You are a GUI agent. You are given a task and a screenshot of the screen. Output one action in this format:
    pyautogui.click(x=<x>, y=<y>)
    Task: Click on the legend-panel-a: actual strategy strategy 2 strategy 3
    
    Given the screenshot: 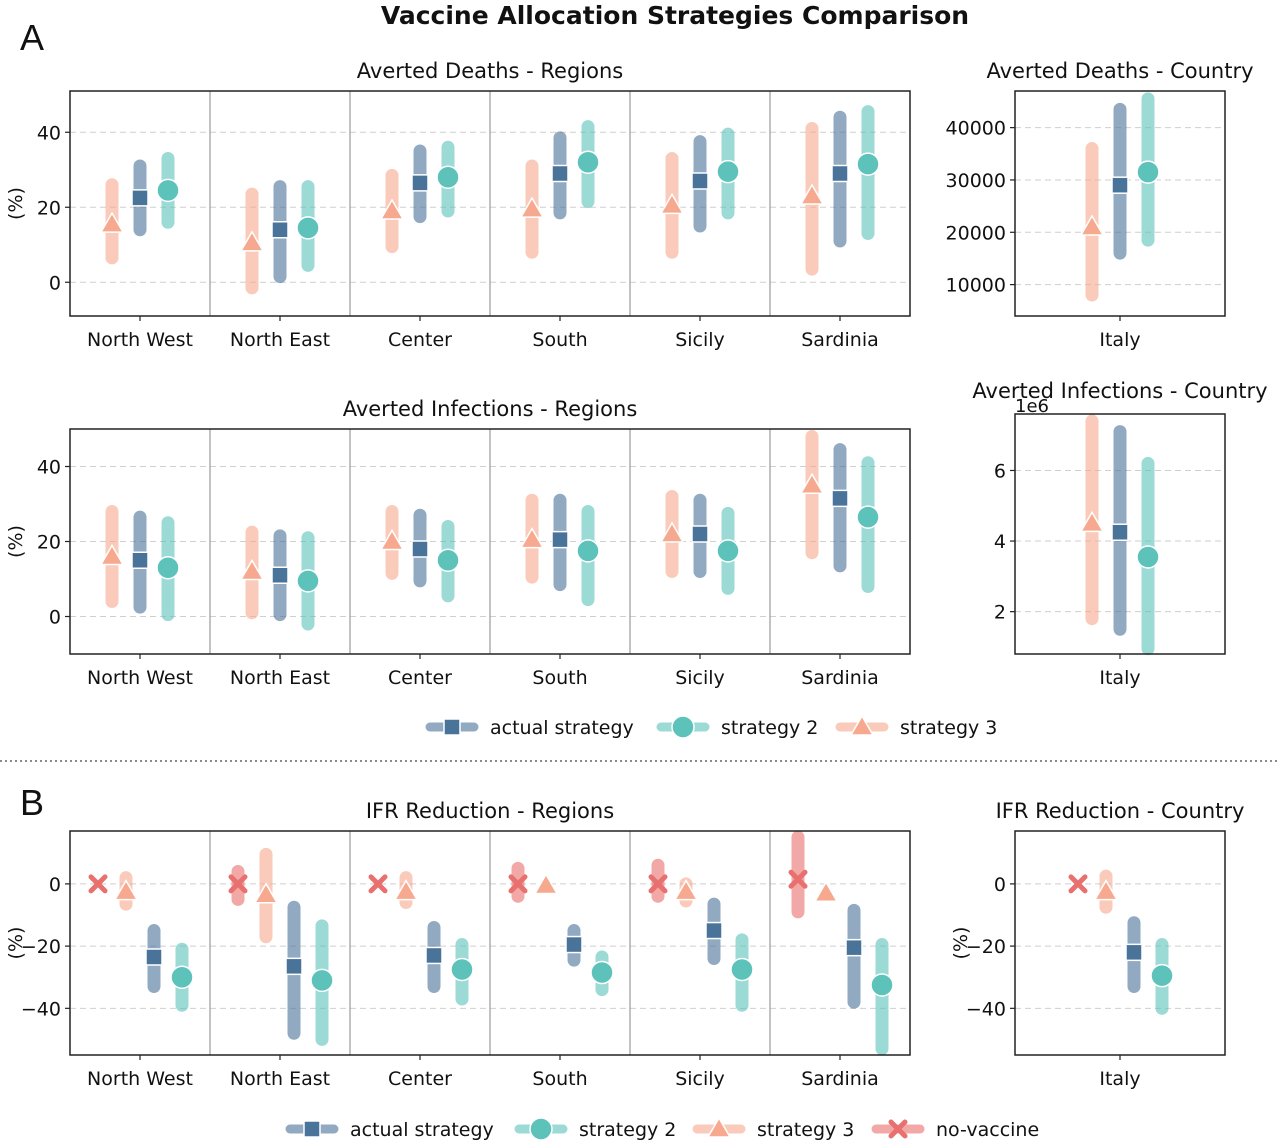 What is the action you would take?
    pyautogui.click(x=711, y=726)
    